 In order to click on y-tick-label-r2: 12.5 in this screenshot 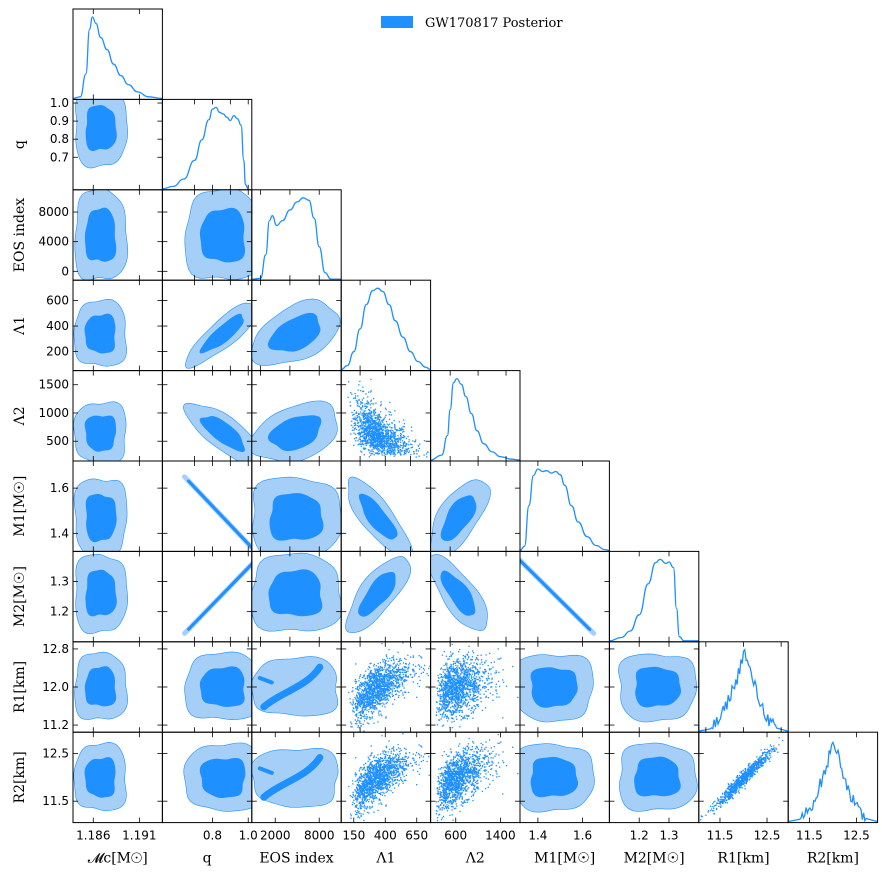, I will do `click(55, 754)`.